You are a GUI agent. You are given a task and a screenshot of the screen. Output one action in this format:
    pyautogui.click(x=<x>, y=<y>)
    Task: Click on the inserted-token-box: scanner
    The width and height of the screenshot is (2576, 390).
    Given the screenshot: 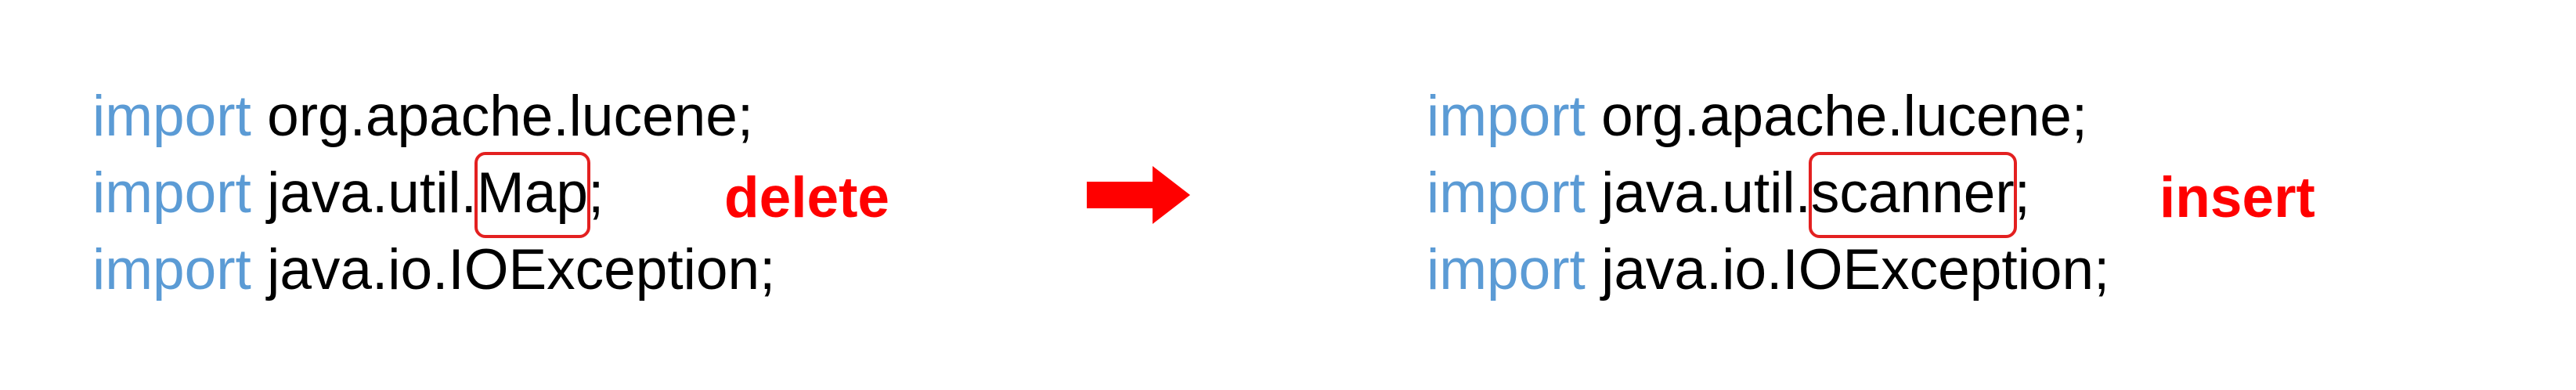 What is the action you would take?
    pyautogui.click(x=1912, y=195)
    